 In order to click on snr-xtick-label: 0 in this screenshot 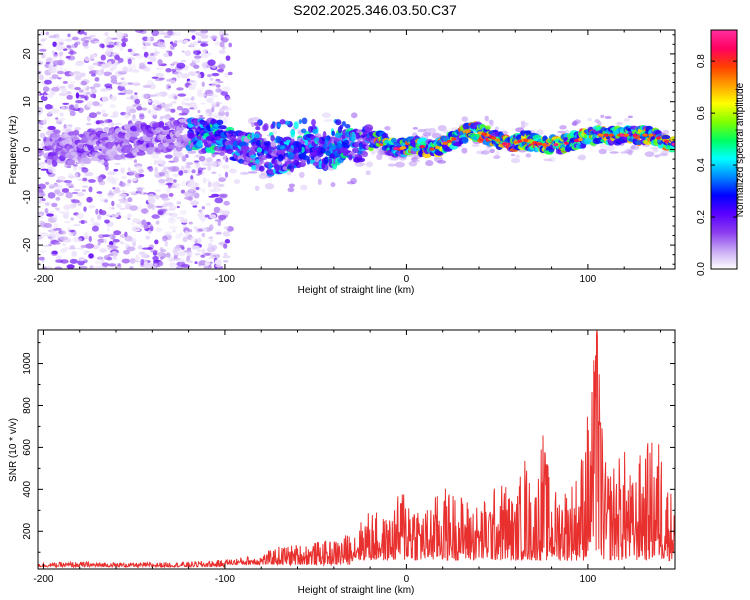, I will do `click(407, 579)`.